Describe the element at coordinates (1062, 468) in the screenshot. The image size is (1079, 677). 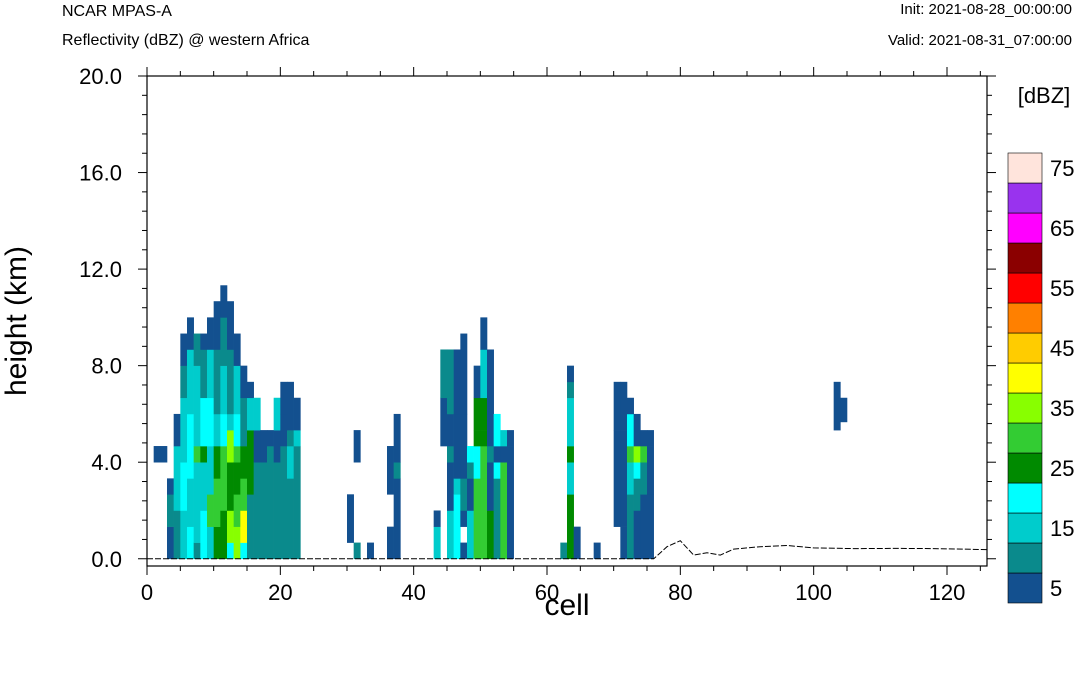
I see `colorbar-tick-label: 25` at that location.